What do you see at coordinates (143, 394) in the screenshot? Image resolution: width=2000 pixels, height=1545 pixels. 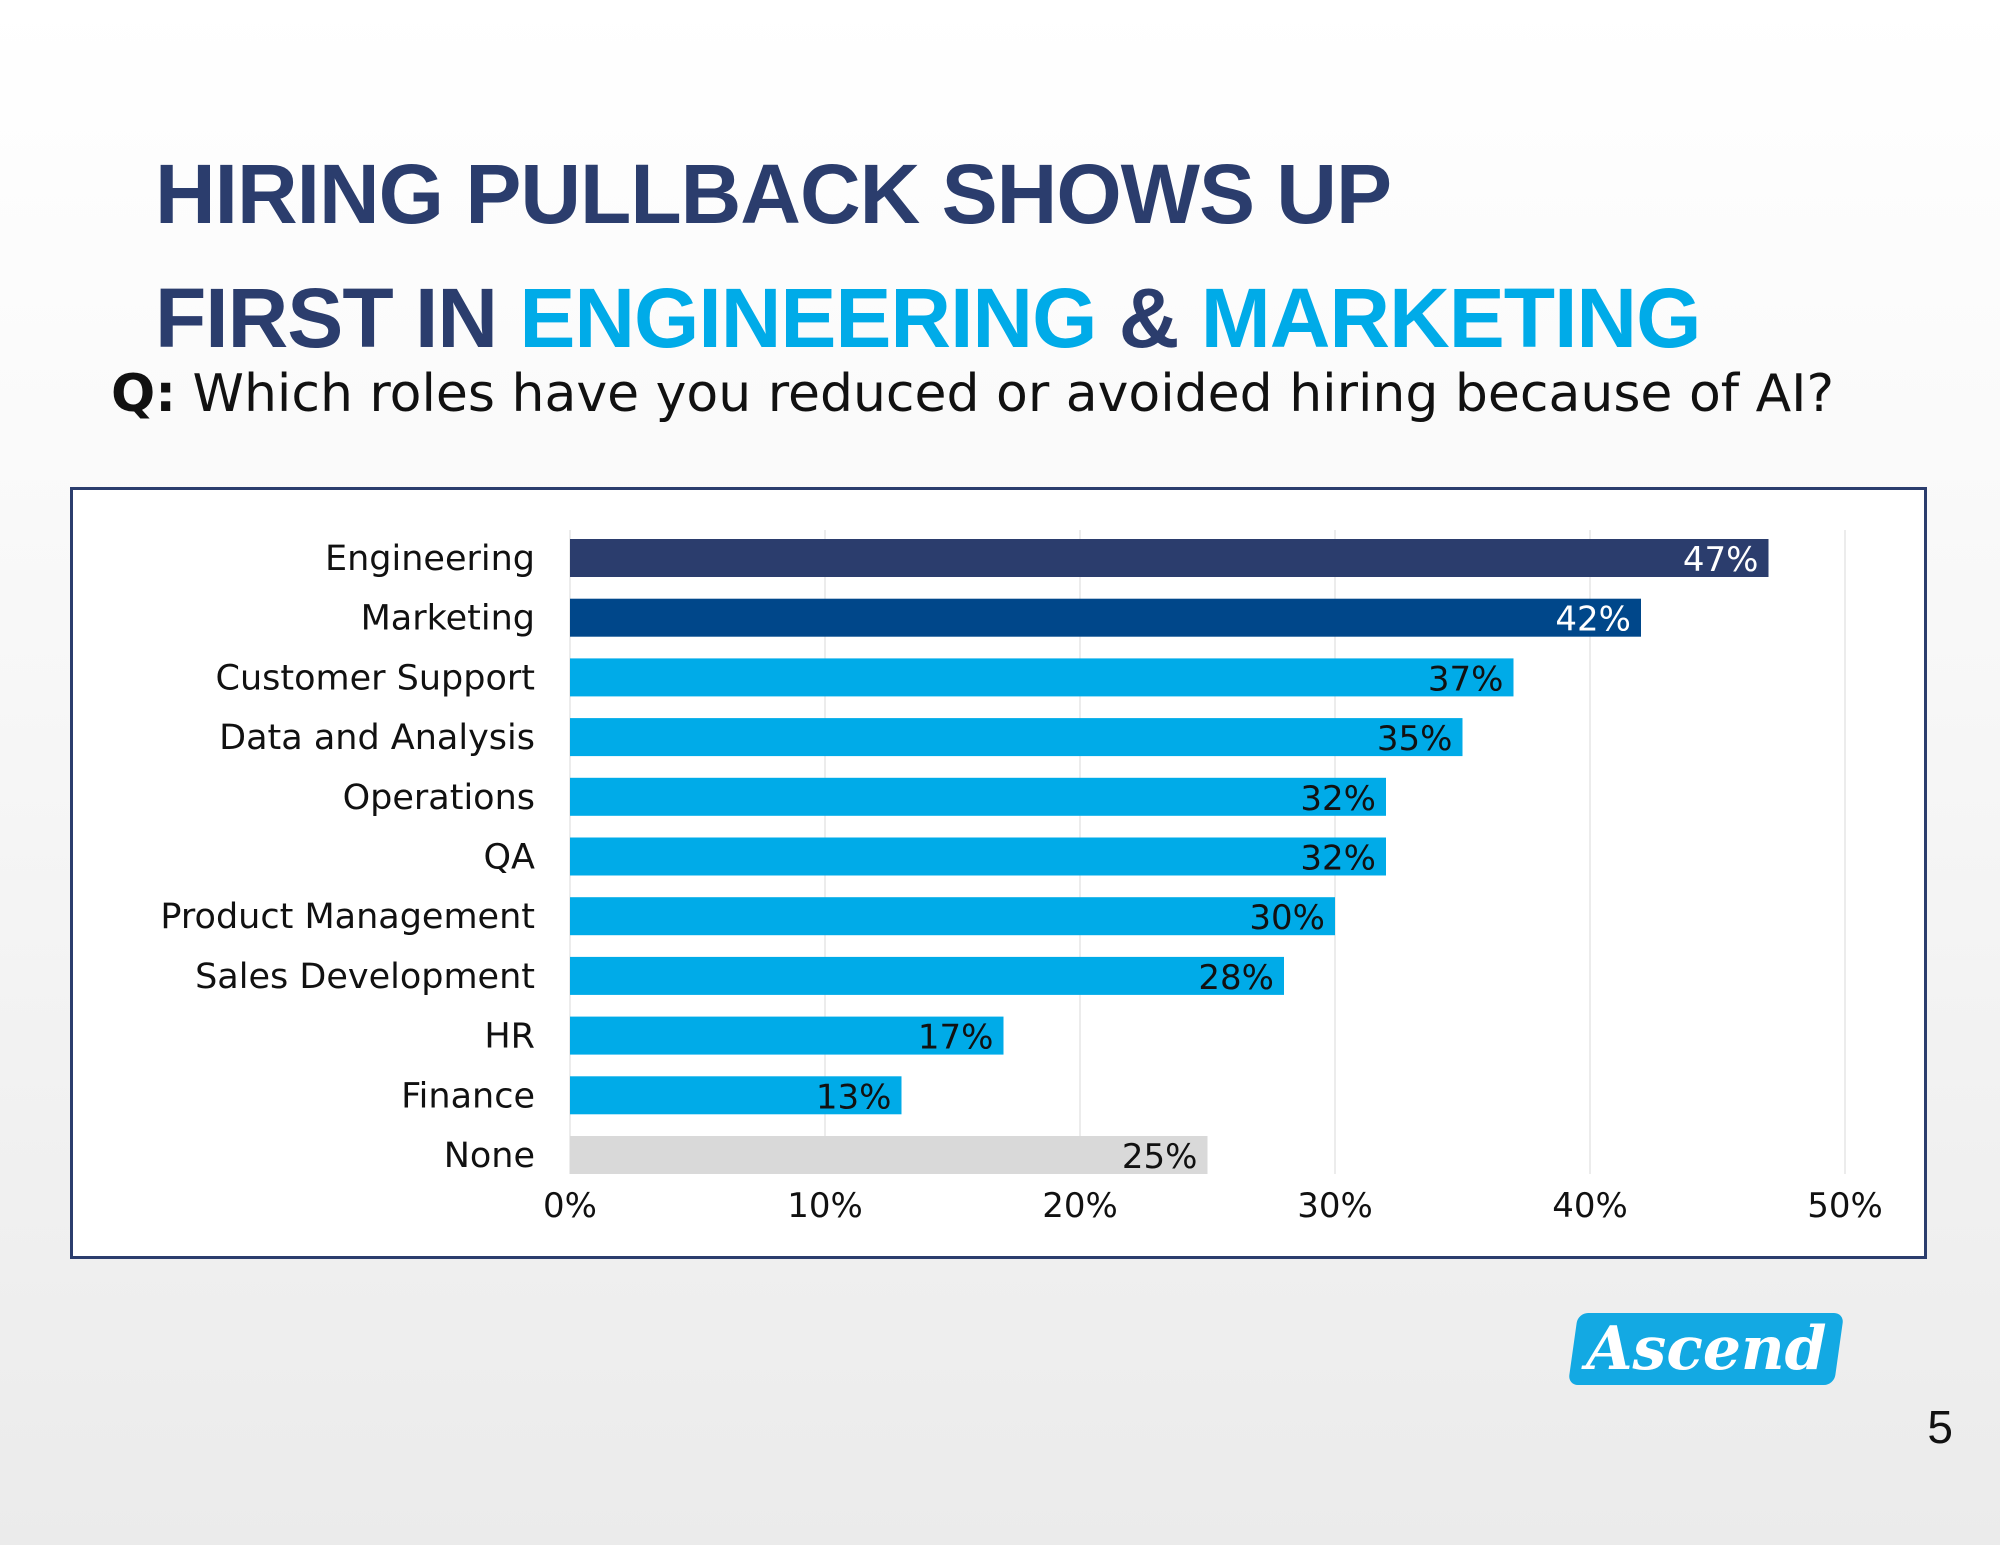 I see `question-prefix: Q:` at bounding box center [143, 394].